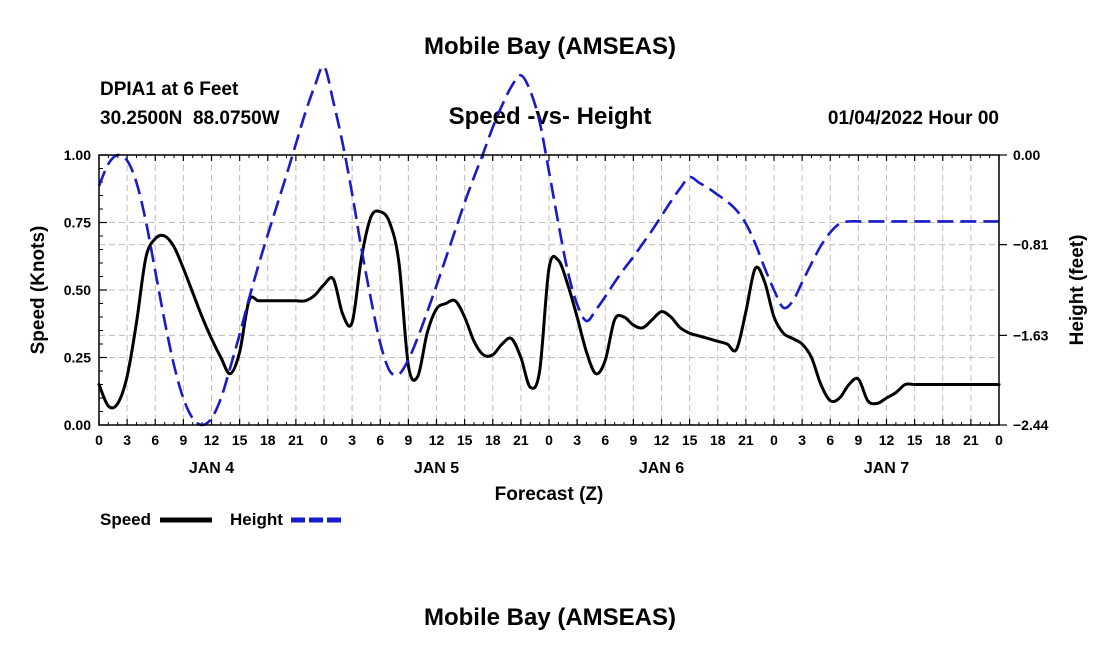 The image size is (1100, 650). What do you see at coordinates (169, 89) in the screenshot?
I see `station-line-1: DPIA1 at 6 Feet` at bounding box center [169, 89].